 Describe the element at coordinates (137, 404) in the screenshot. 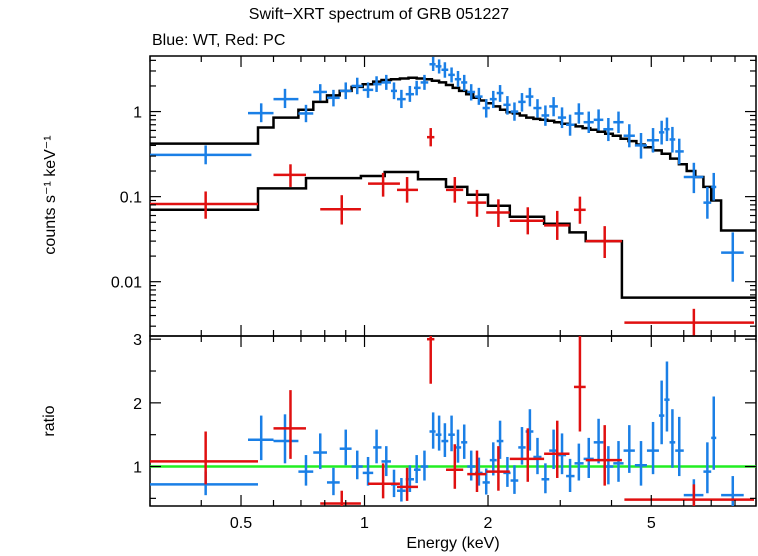

I see `y-tick-label: 2` at that location.